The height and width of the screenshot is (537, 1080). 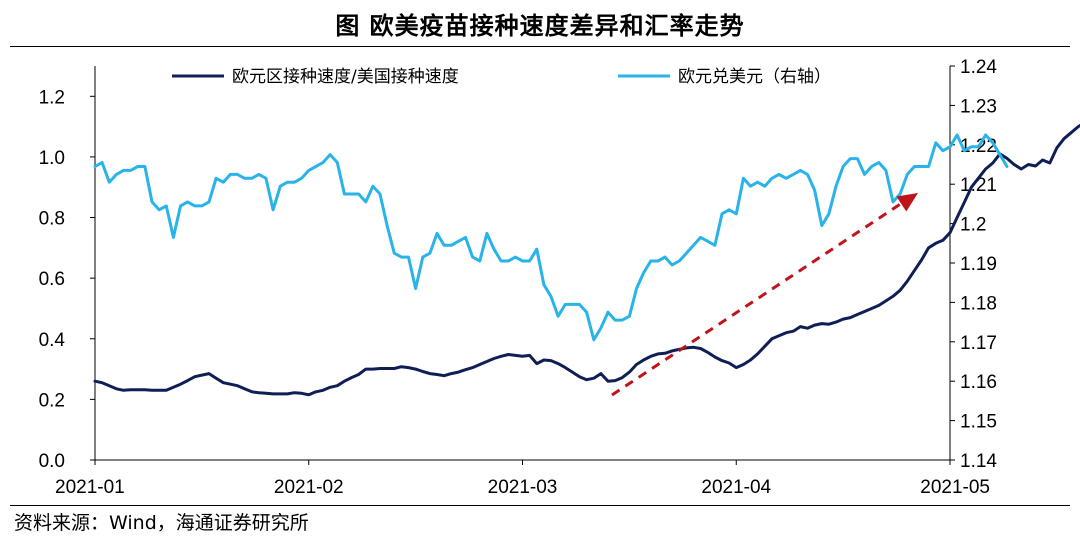 What do you see at coordinates (501, 77) in the screenshot?
I see `legend: 欧元区接种速度/美国接种速度 欧元兑美元（右轴）` at bounding box center [501, 77].